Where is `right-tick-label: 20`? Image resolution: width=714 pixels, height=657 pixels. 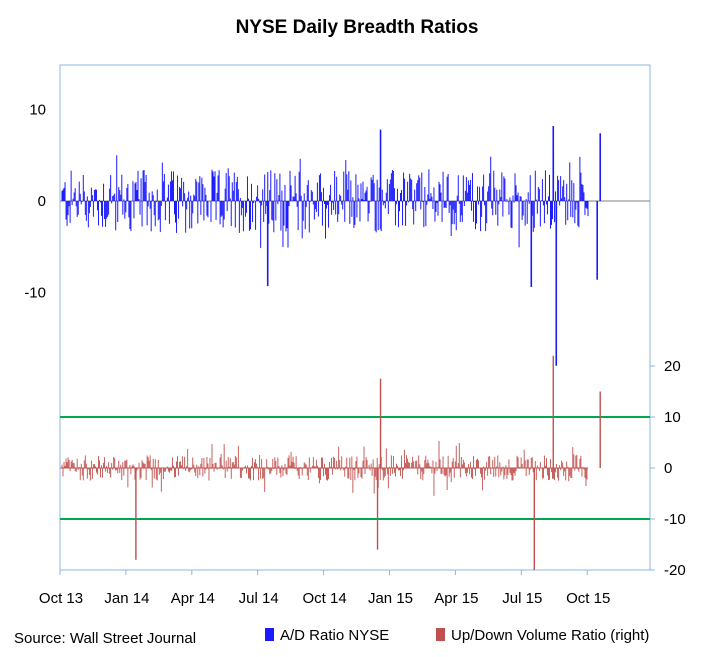
right-tick-label: 20 is located at coordinates (672, 366).